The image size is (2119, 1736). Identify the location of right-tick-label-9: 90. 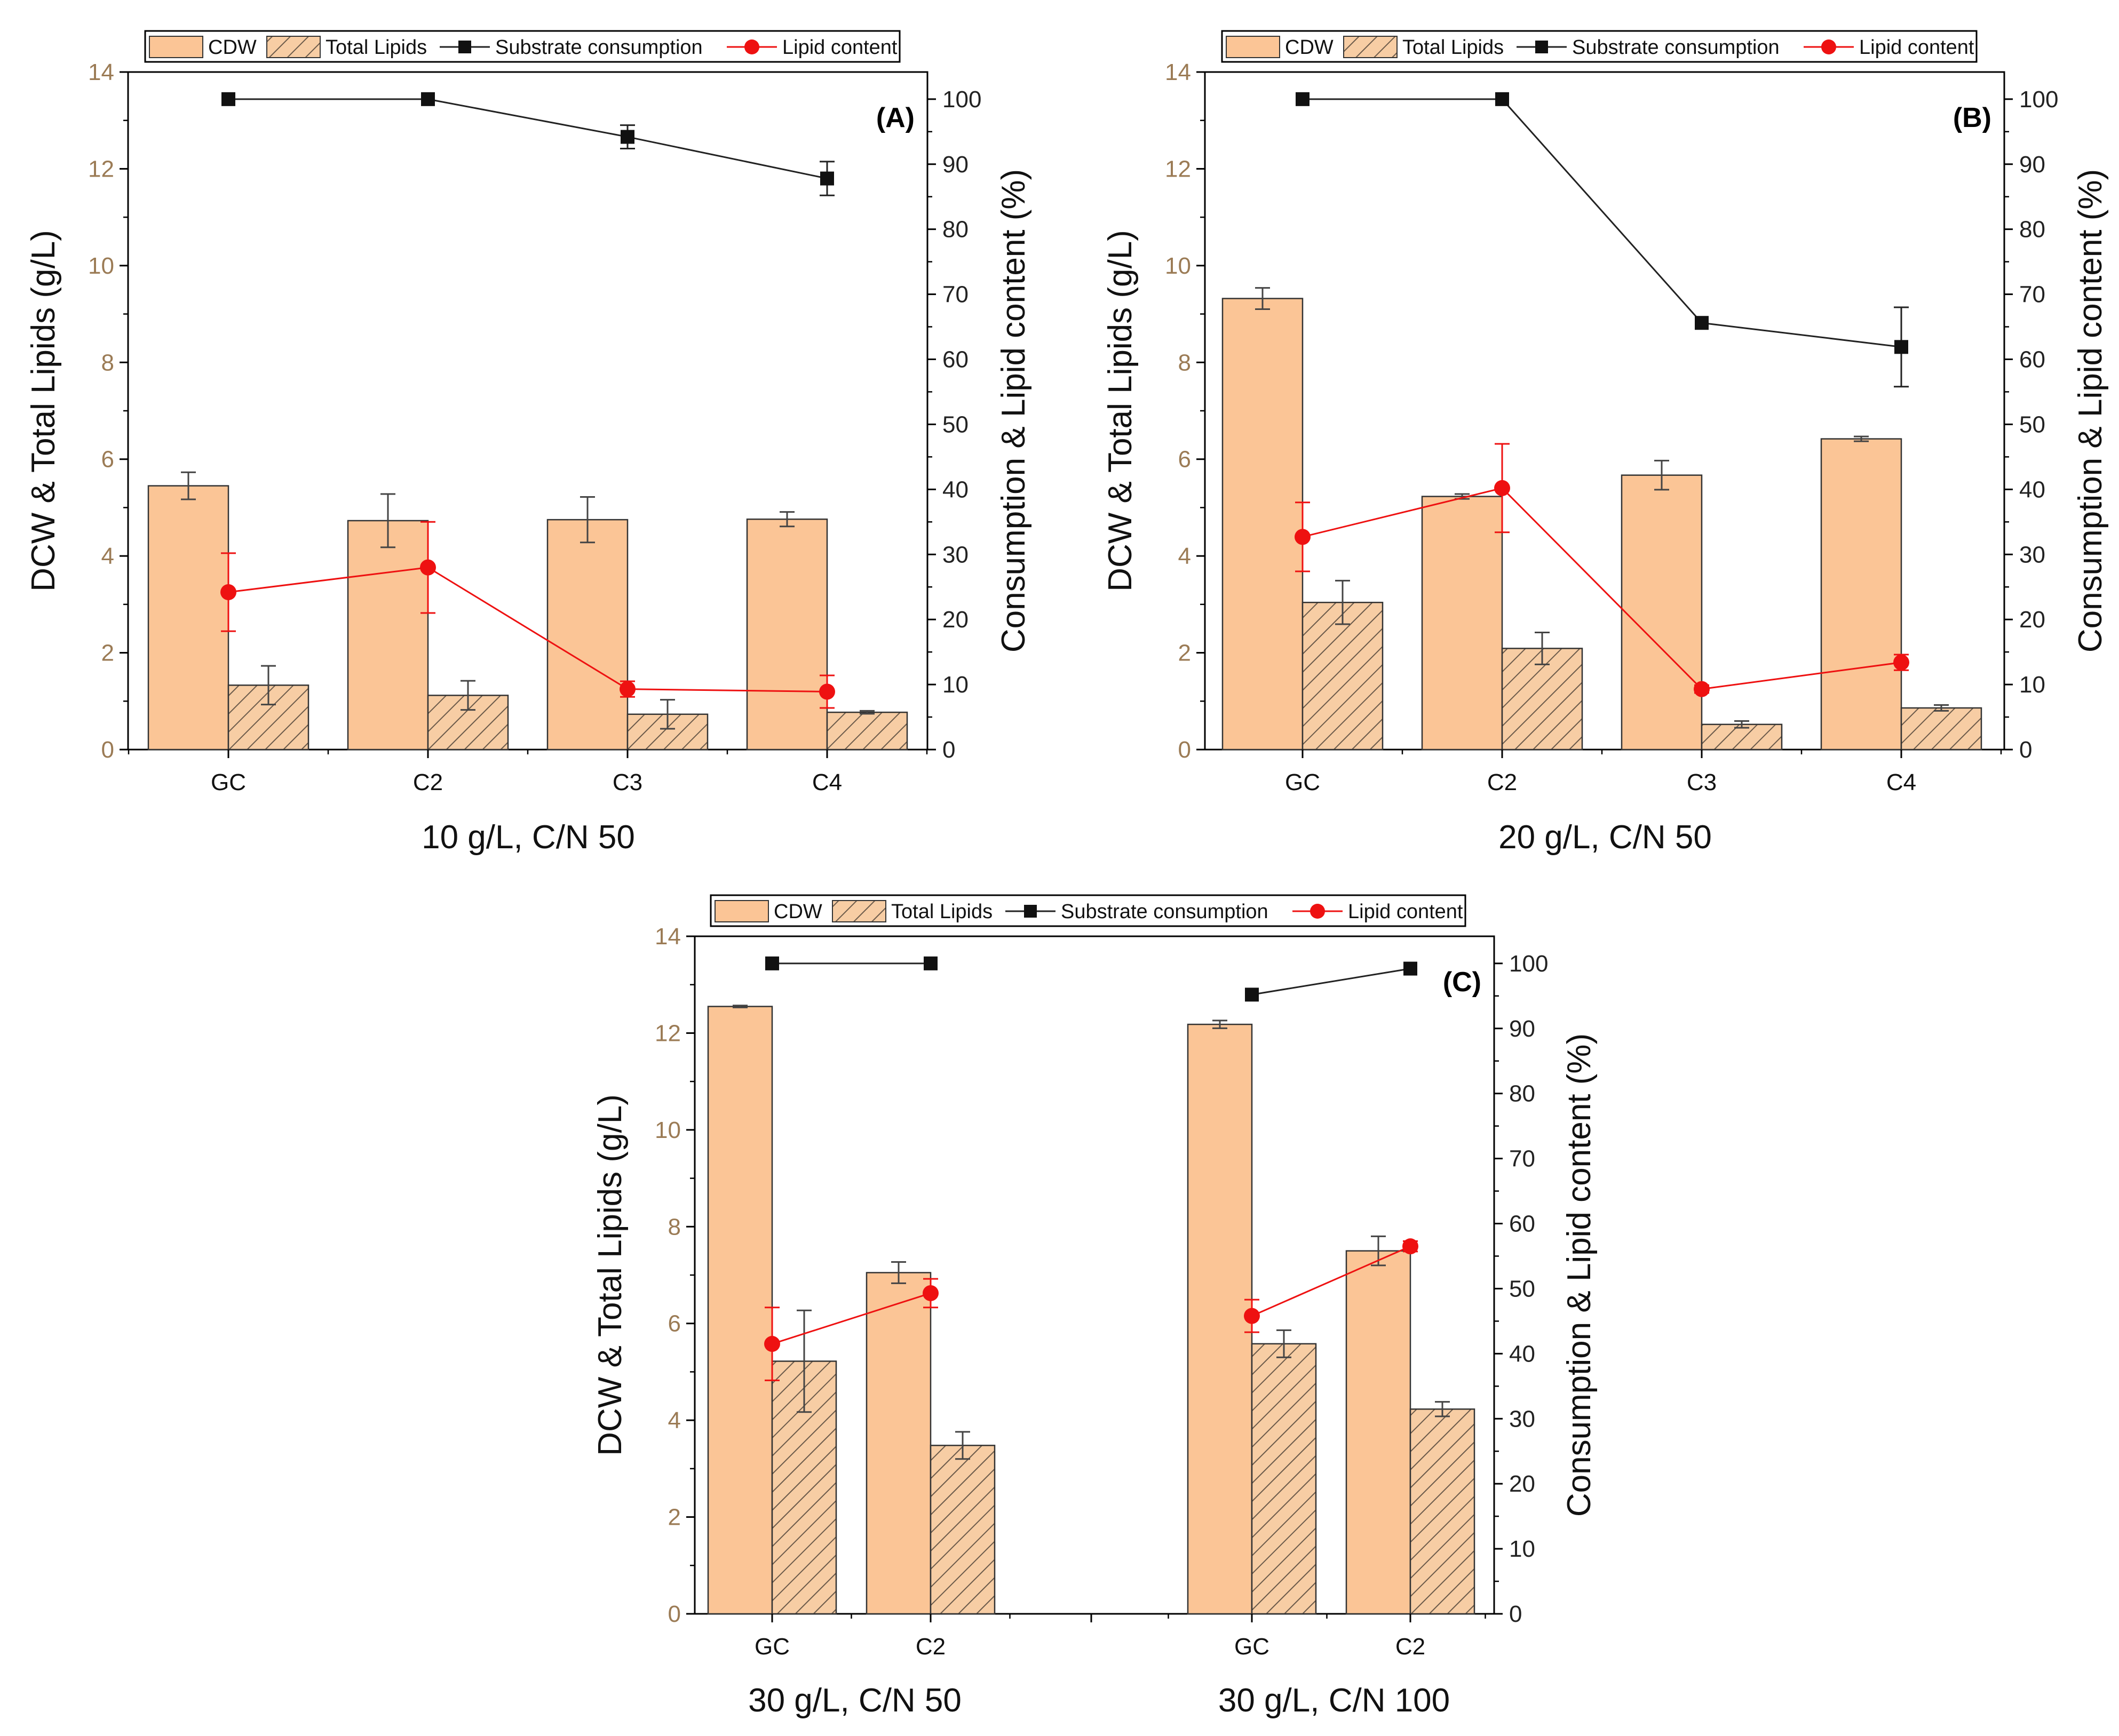
(2032, 165).